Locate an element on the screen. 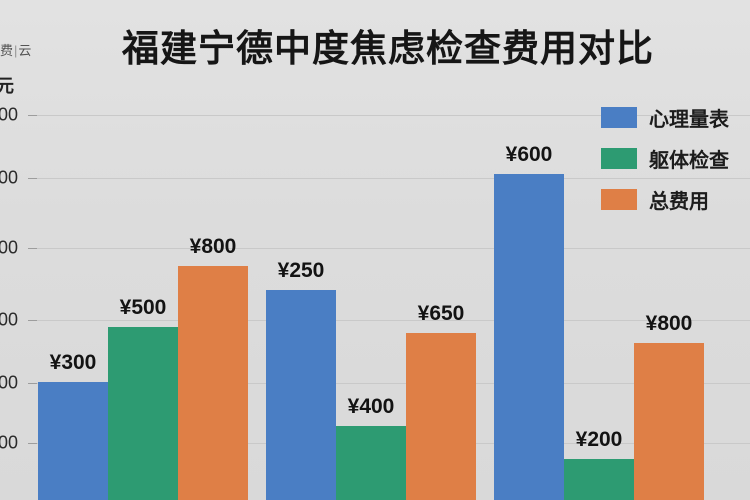 The width and height of the screenshot is (750, 500). legend-label: 躯体检查 is located at coordinates (689, 160).